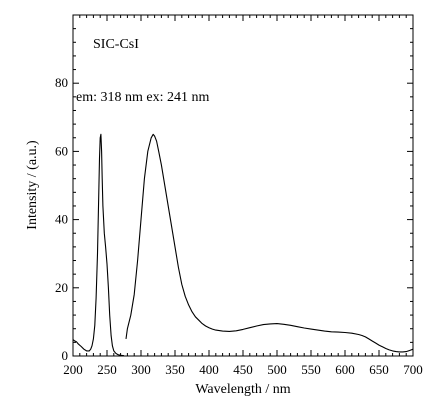  Describe the element at coordinates (345, 369) in the screenshot. I see `x-tick-label: 600` at that location.